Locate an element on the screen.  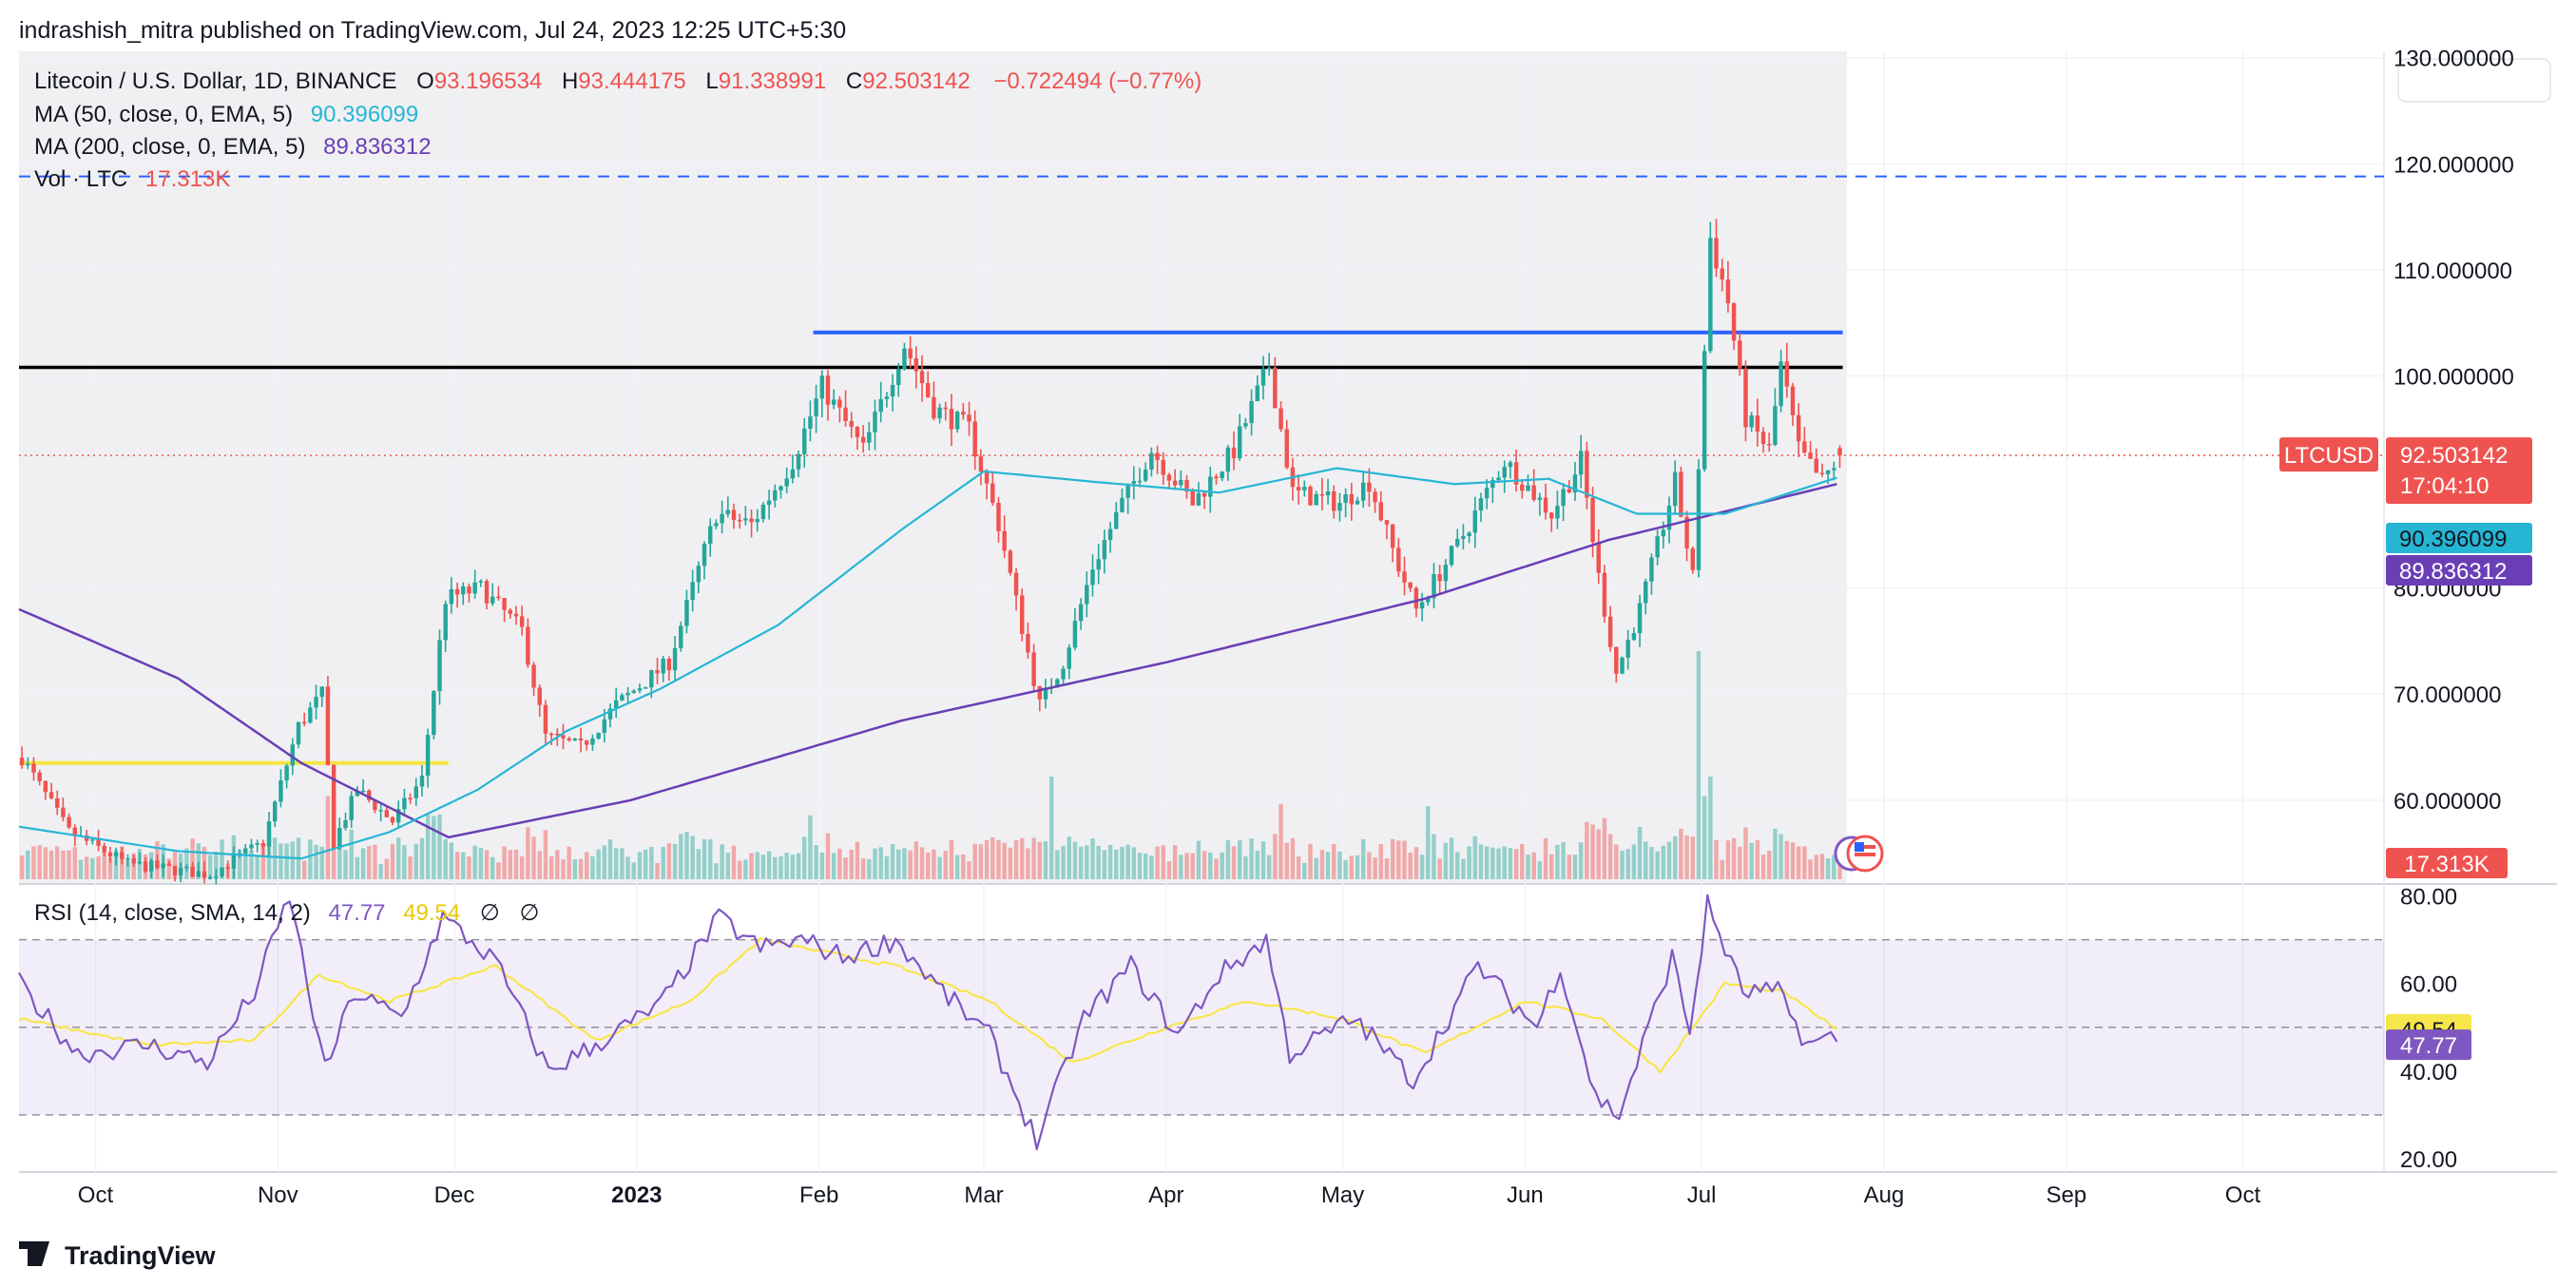
legend-ma50: MA (50, close, 0, EMA, 5) 90.396099 is located at coordinates (226, 114).